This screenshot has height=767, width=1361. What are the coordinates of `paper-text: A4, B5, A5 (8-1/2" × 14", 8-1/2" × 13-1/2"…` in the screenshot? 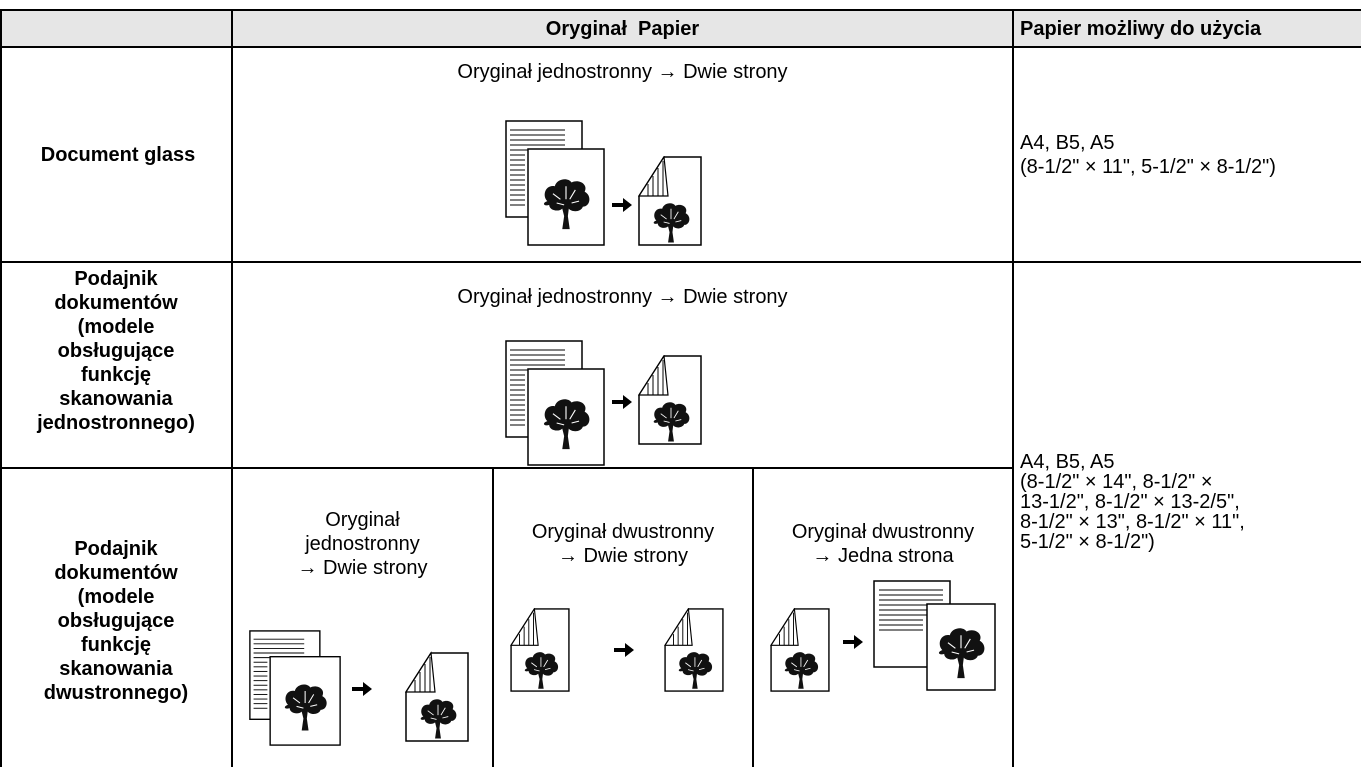 It's located at (1190, 502).